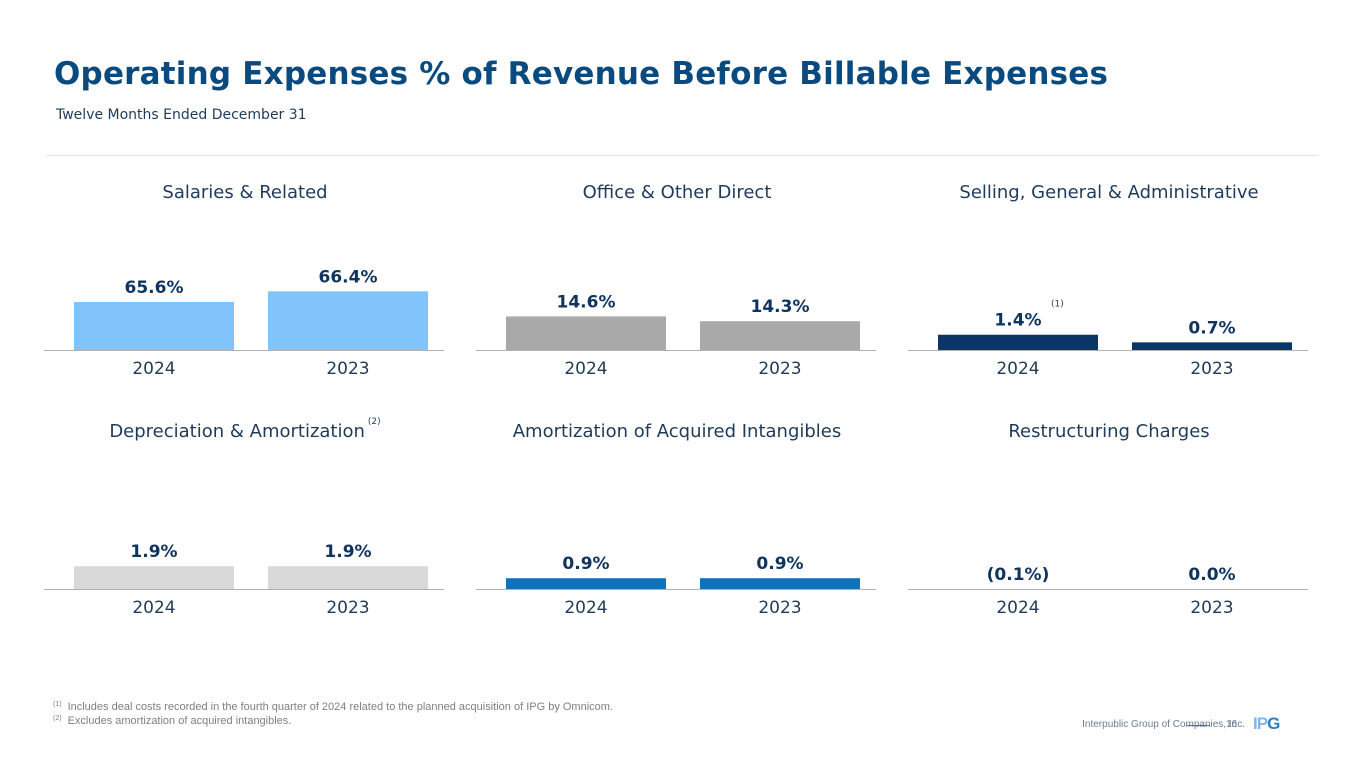 The height and width of the screenshot is (768, 1365). I want to click on bar-chart: (0.1%) 2024 0.0% 2023, so click(1108, 591).